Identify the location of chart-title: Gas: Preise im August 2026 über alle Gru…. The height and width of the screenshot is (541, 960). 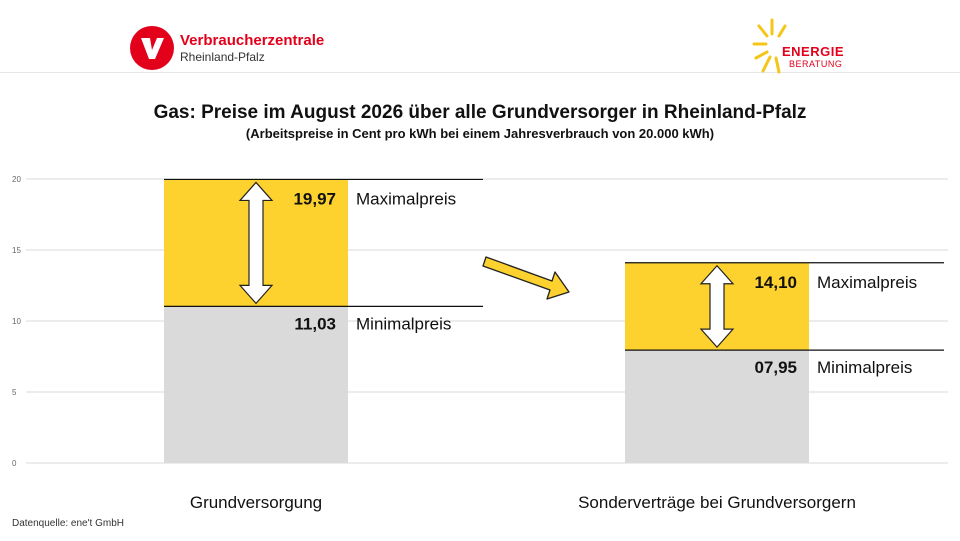
(480, 112).